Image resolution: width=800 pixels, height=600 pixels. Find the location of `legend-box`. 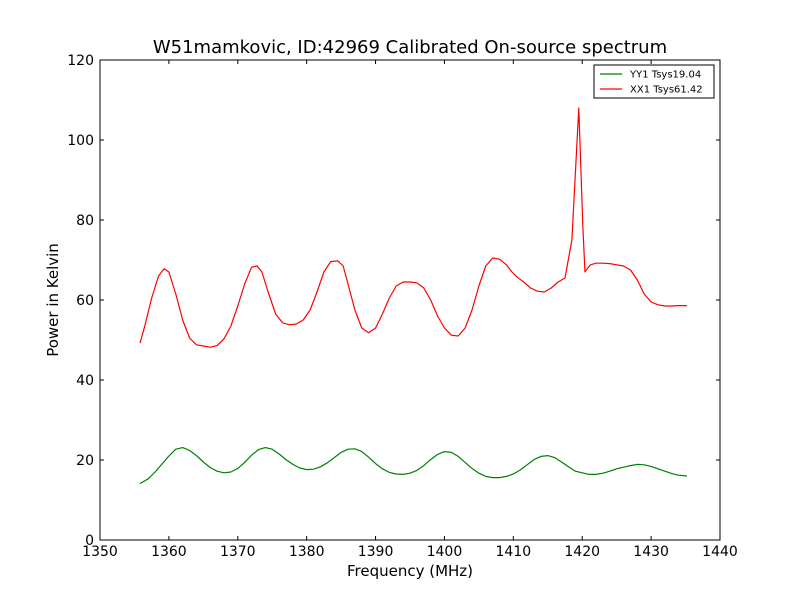

legend-box is located at coordinates (654, 81).